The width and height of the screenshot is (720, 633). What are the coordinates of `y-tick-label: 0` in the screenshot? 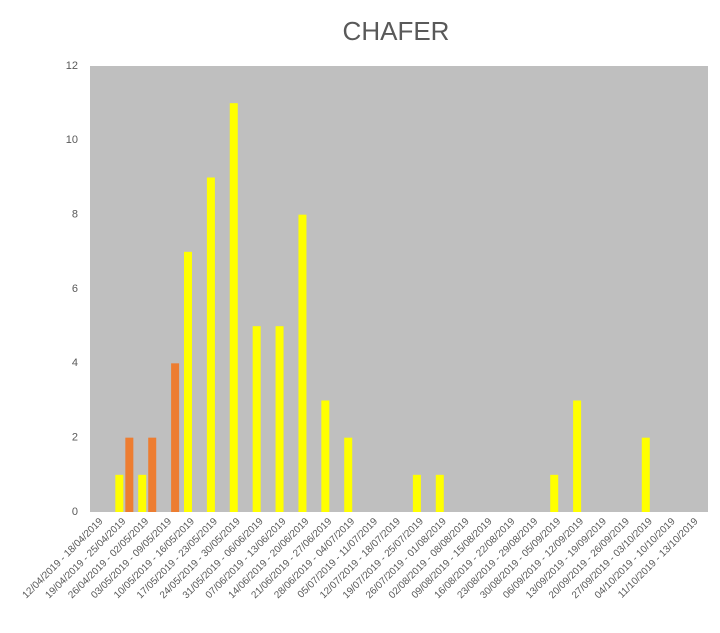 It's located at (75, 512).